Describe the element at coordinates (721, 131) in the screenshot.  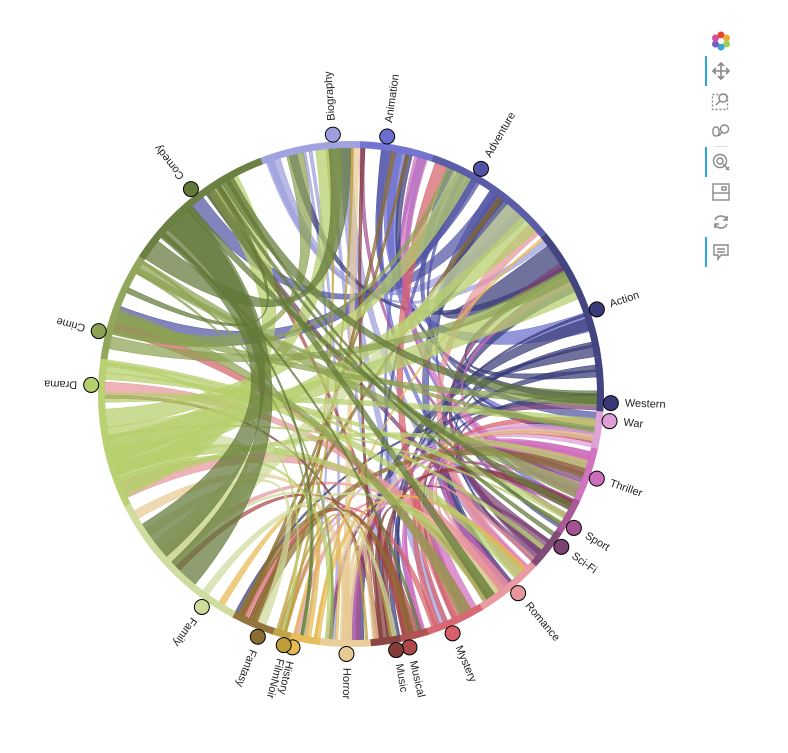
I see `wheel-zoom-tool-icon` at that location.